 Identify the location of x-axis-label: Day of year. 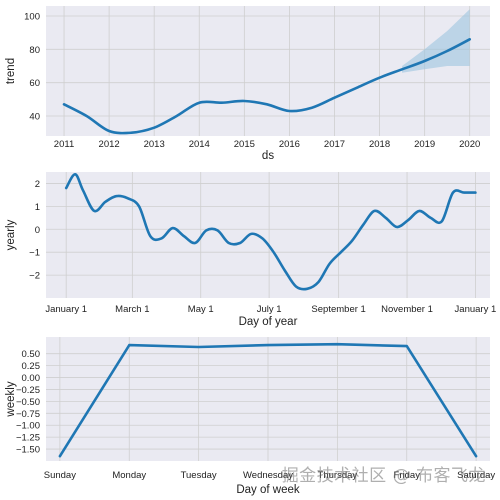
(268, 322).